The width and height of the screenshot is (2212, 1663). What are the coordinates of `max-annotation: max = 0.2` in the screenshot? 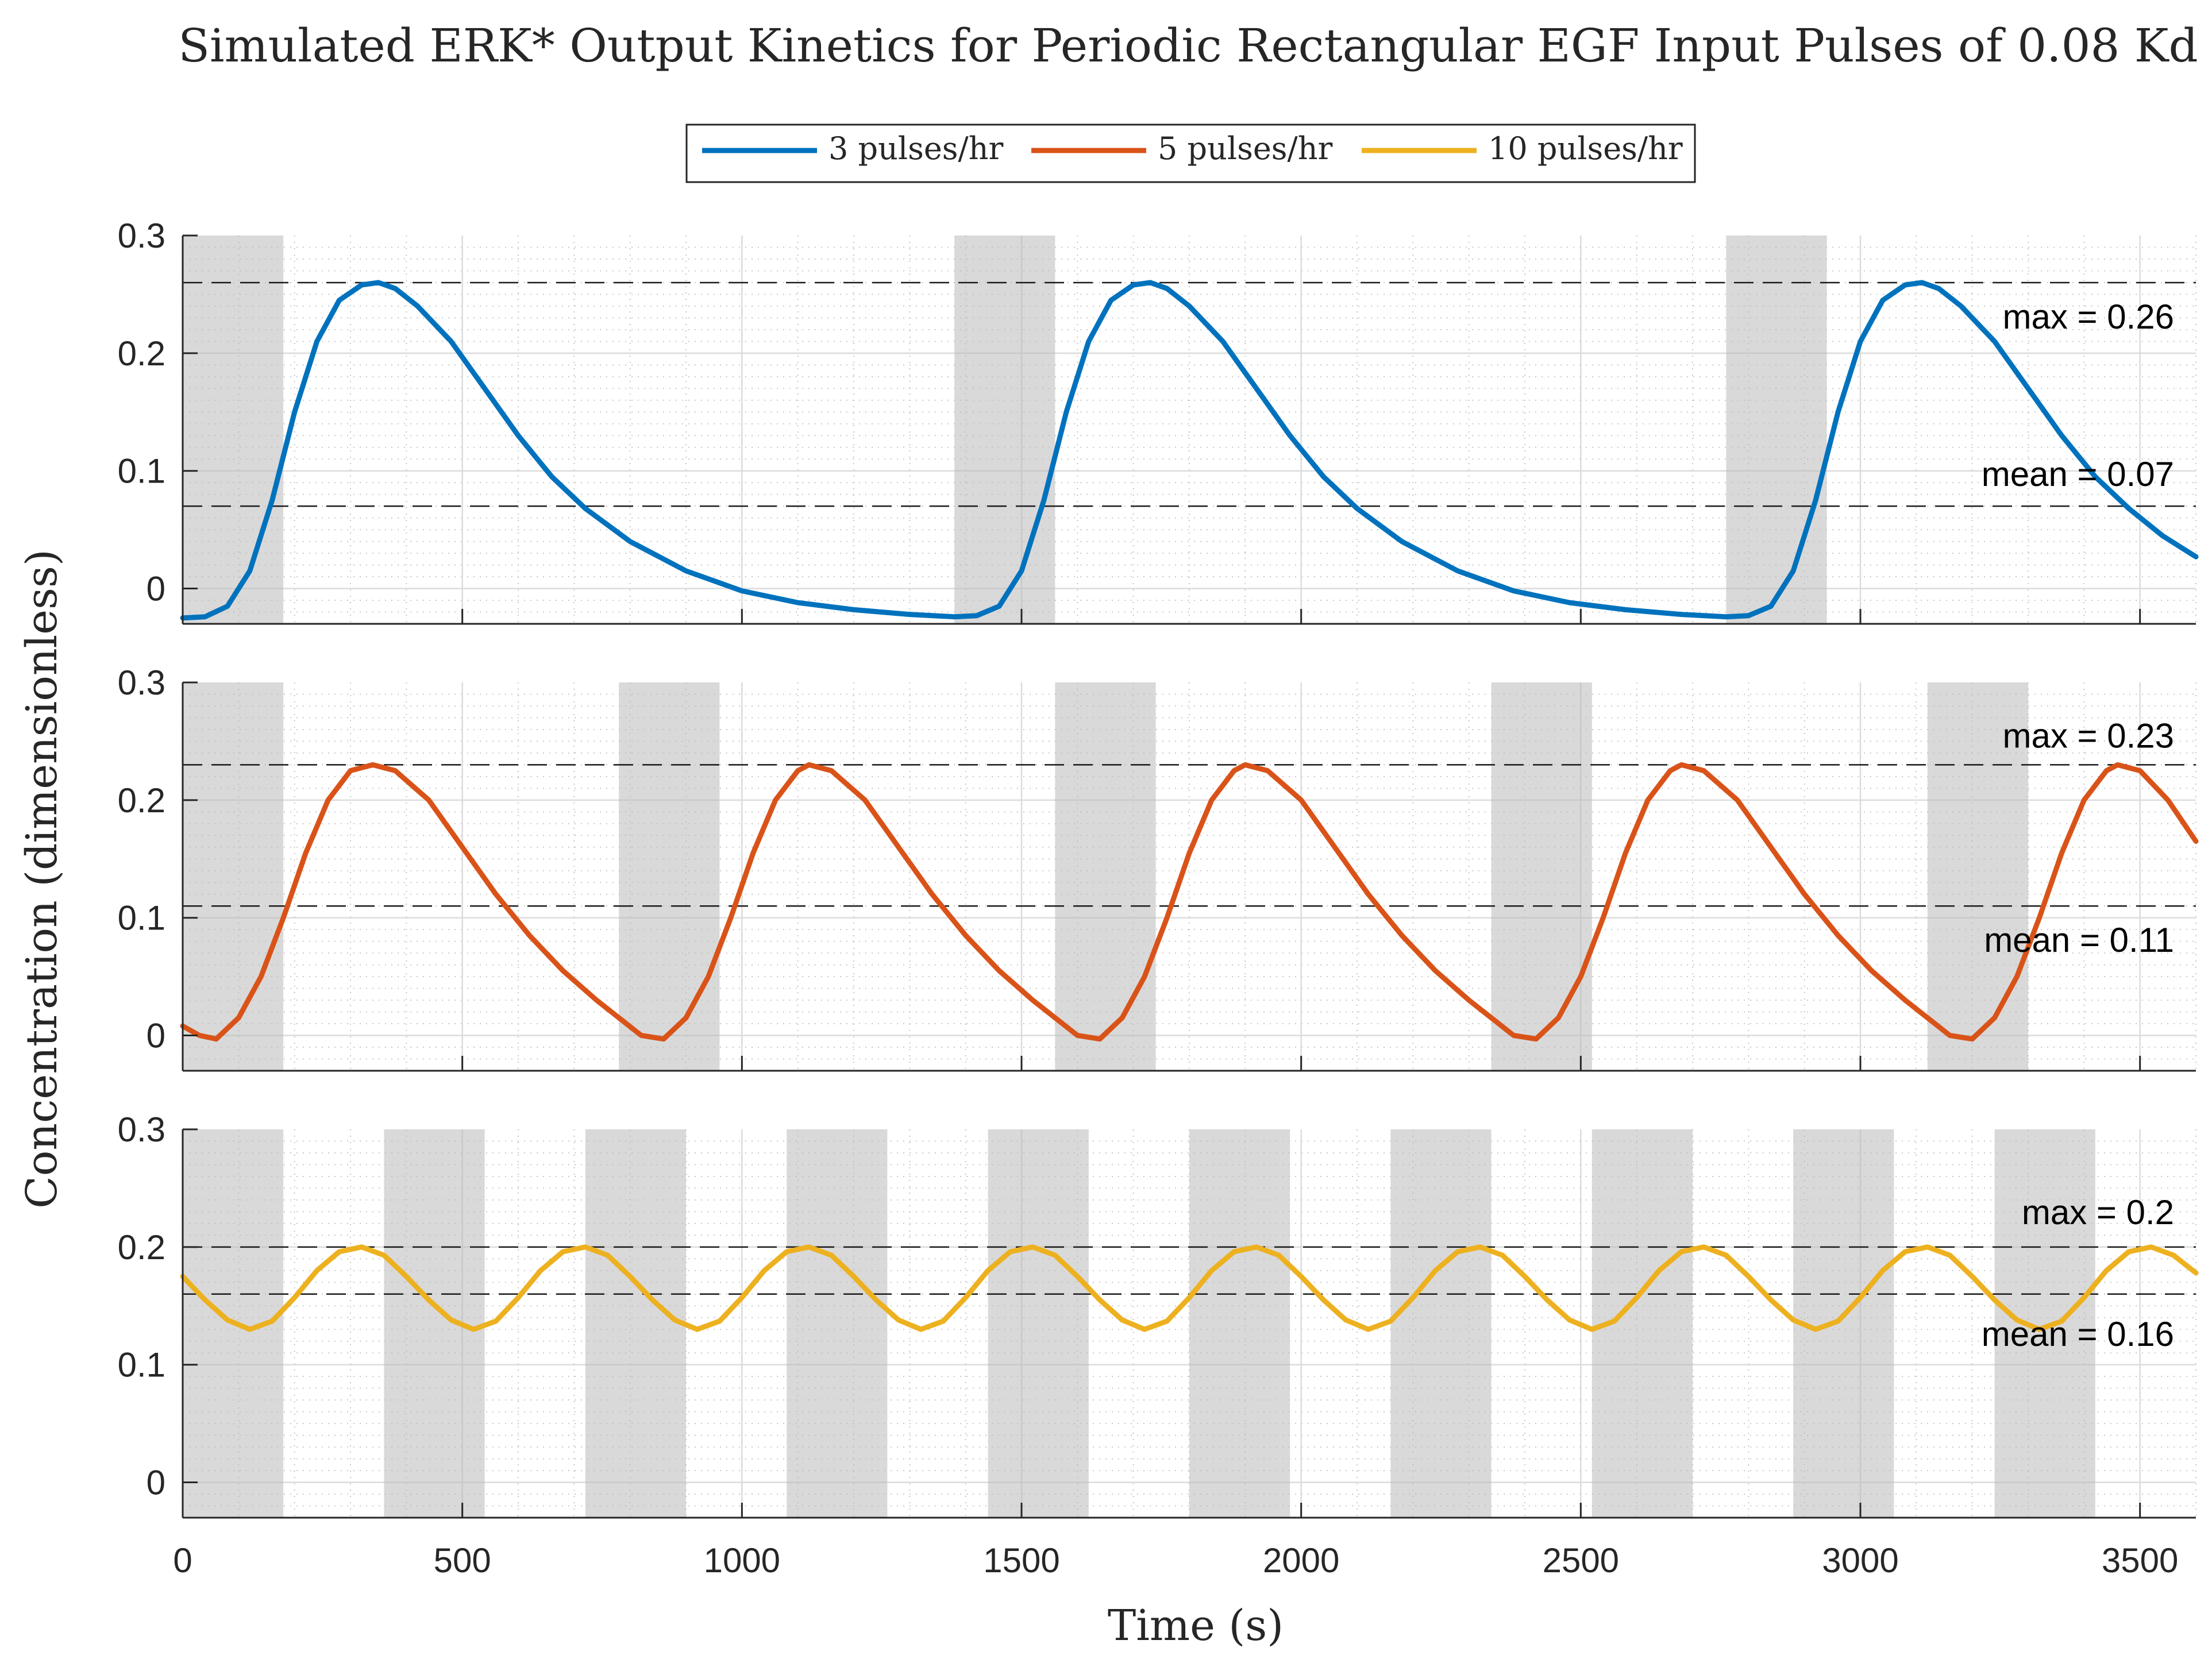 It's located at (2098, 1212).